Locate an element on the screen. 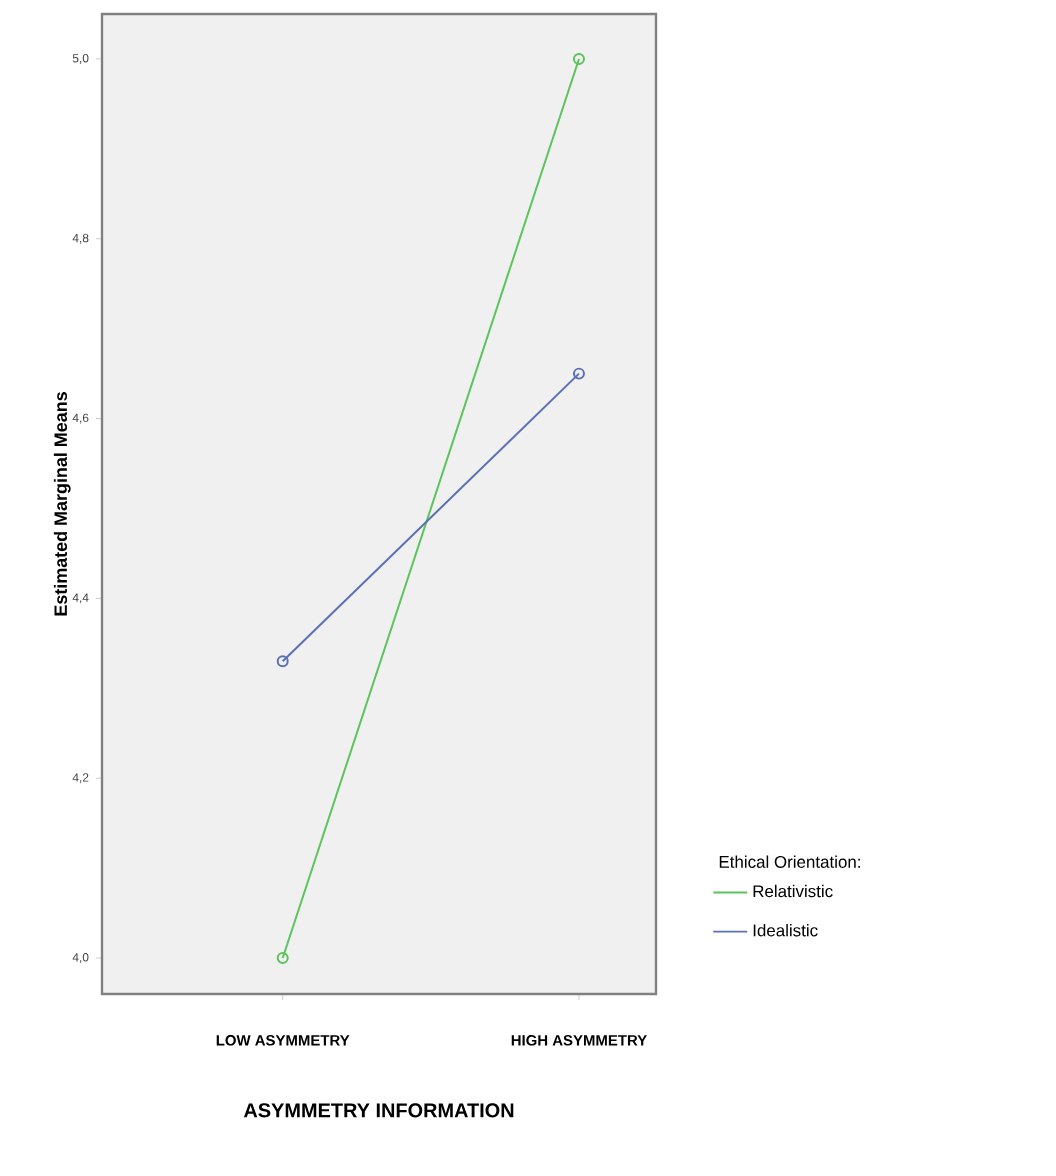 The height and width of the screenshot is (1176, 1056). legend-title: Ethical Orientation: is located at coordinates (789, 861).